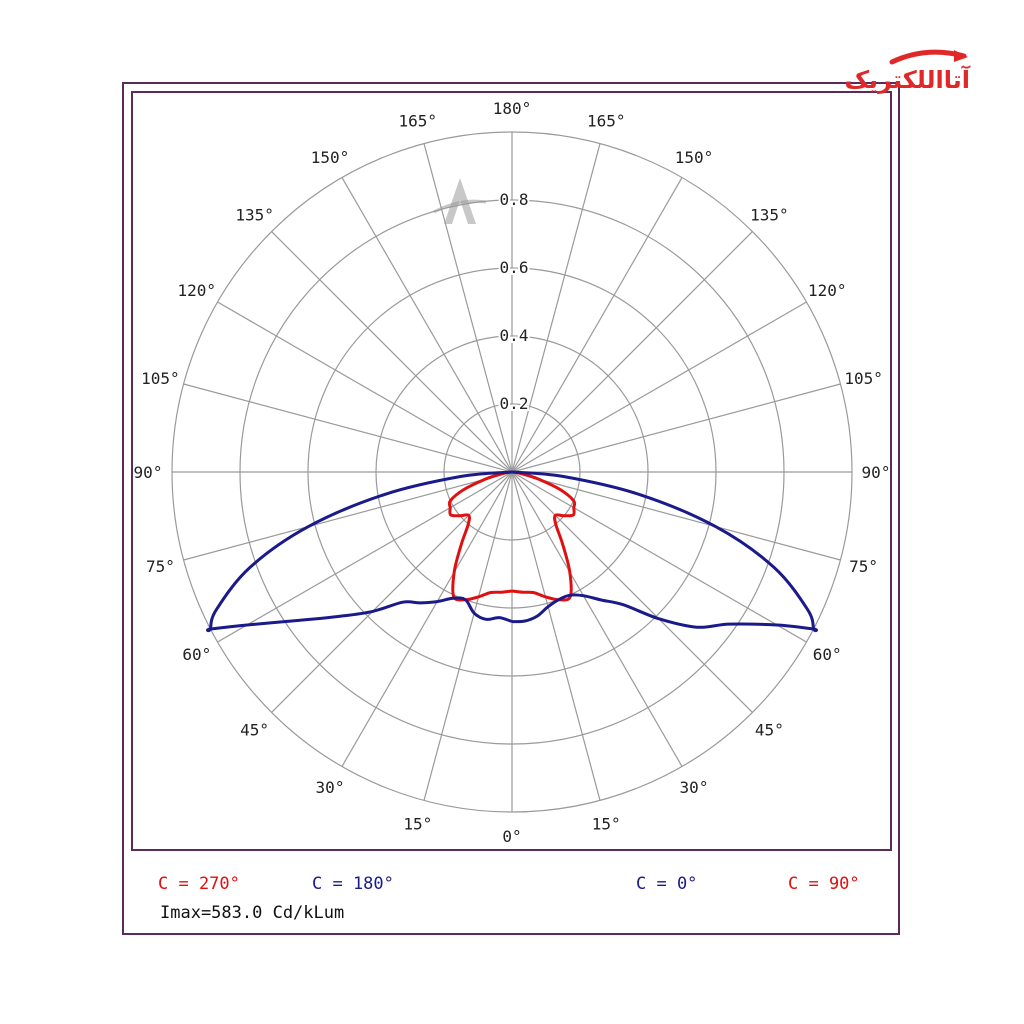  I want to click on angle-label-left: 75°, so click(160, 566).